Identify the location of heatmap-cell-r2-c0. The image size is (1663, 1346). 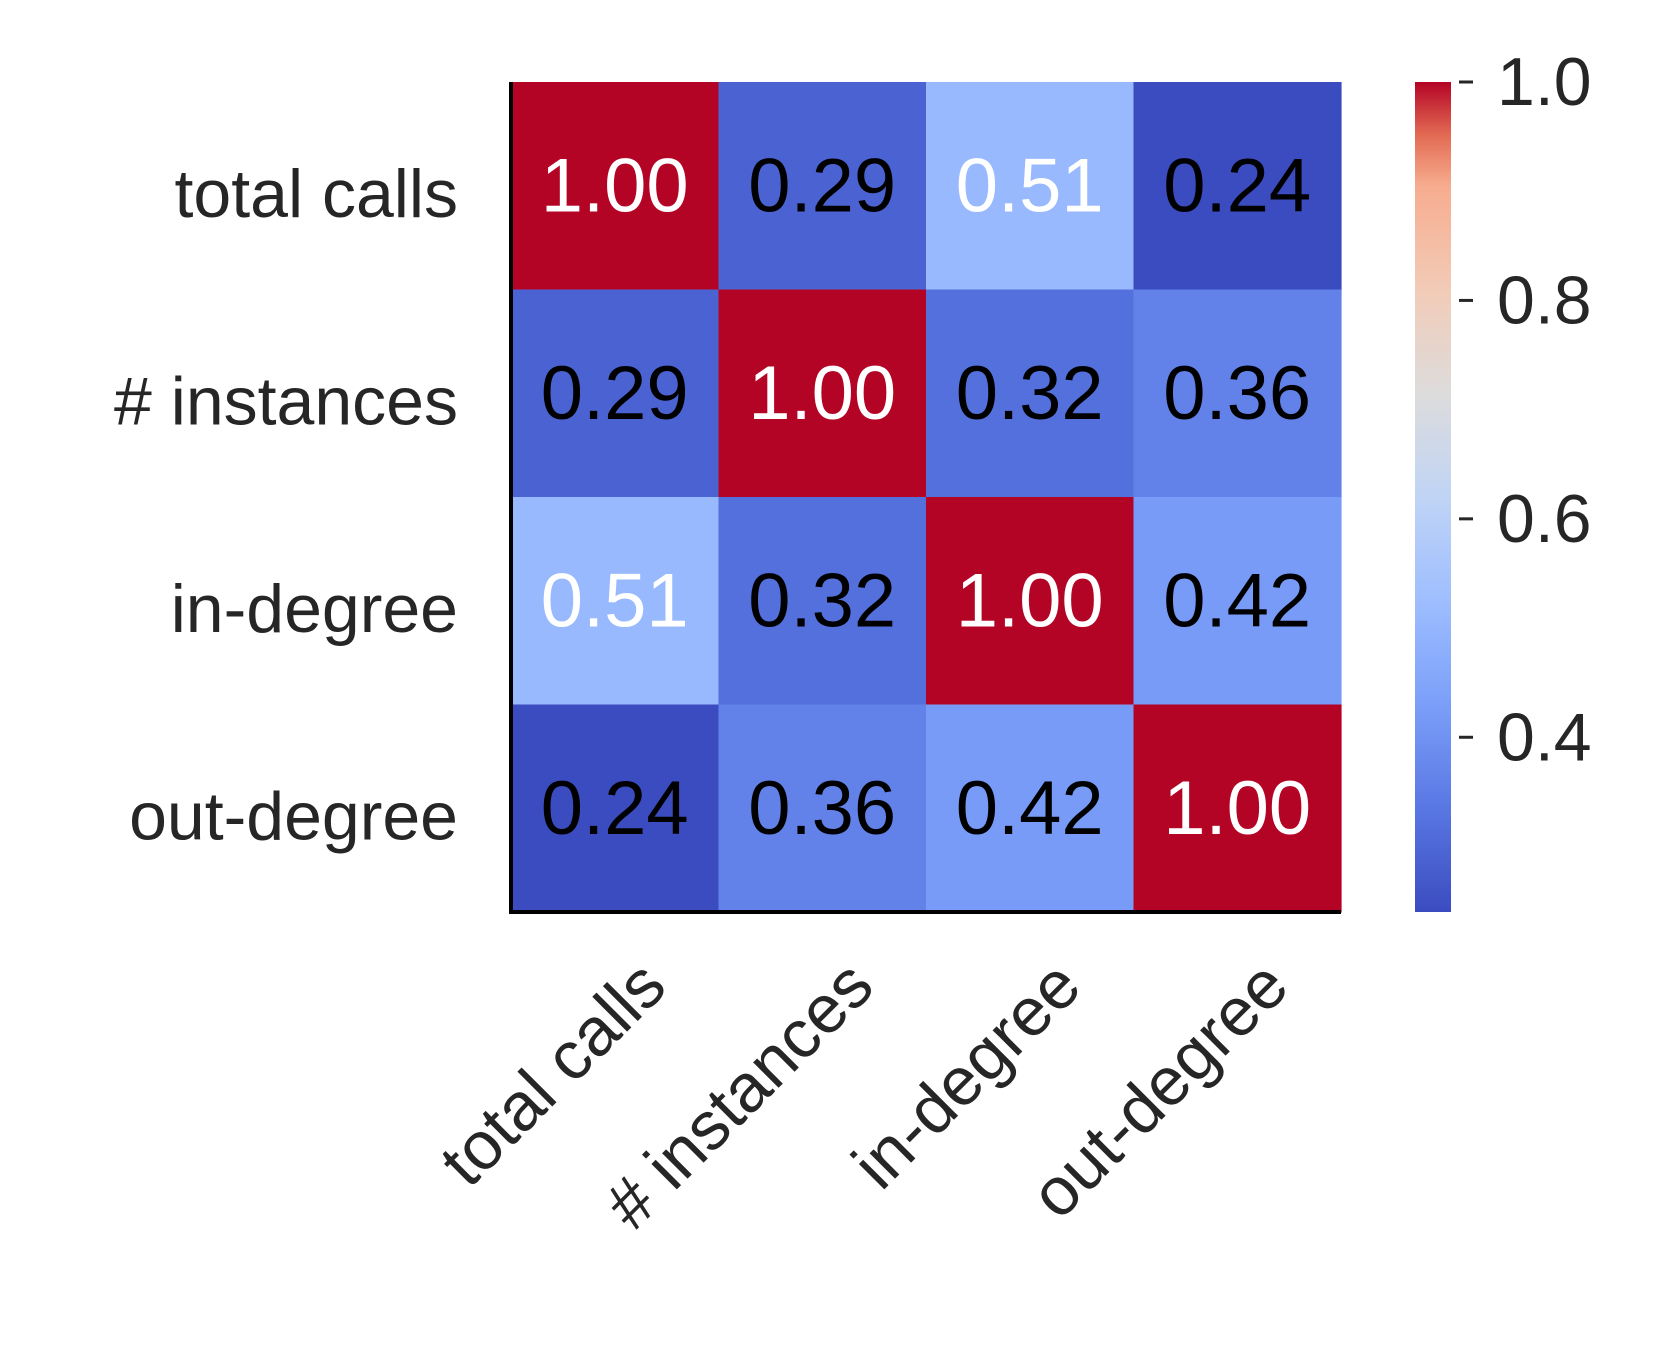
(615, 601).